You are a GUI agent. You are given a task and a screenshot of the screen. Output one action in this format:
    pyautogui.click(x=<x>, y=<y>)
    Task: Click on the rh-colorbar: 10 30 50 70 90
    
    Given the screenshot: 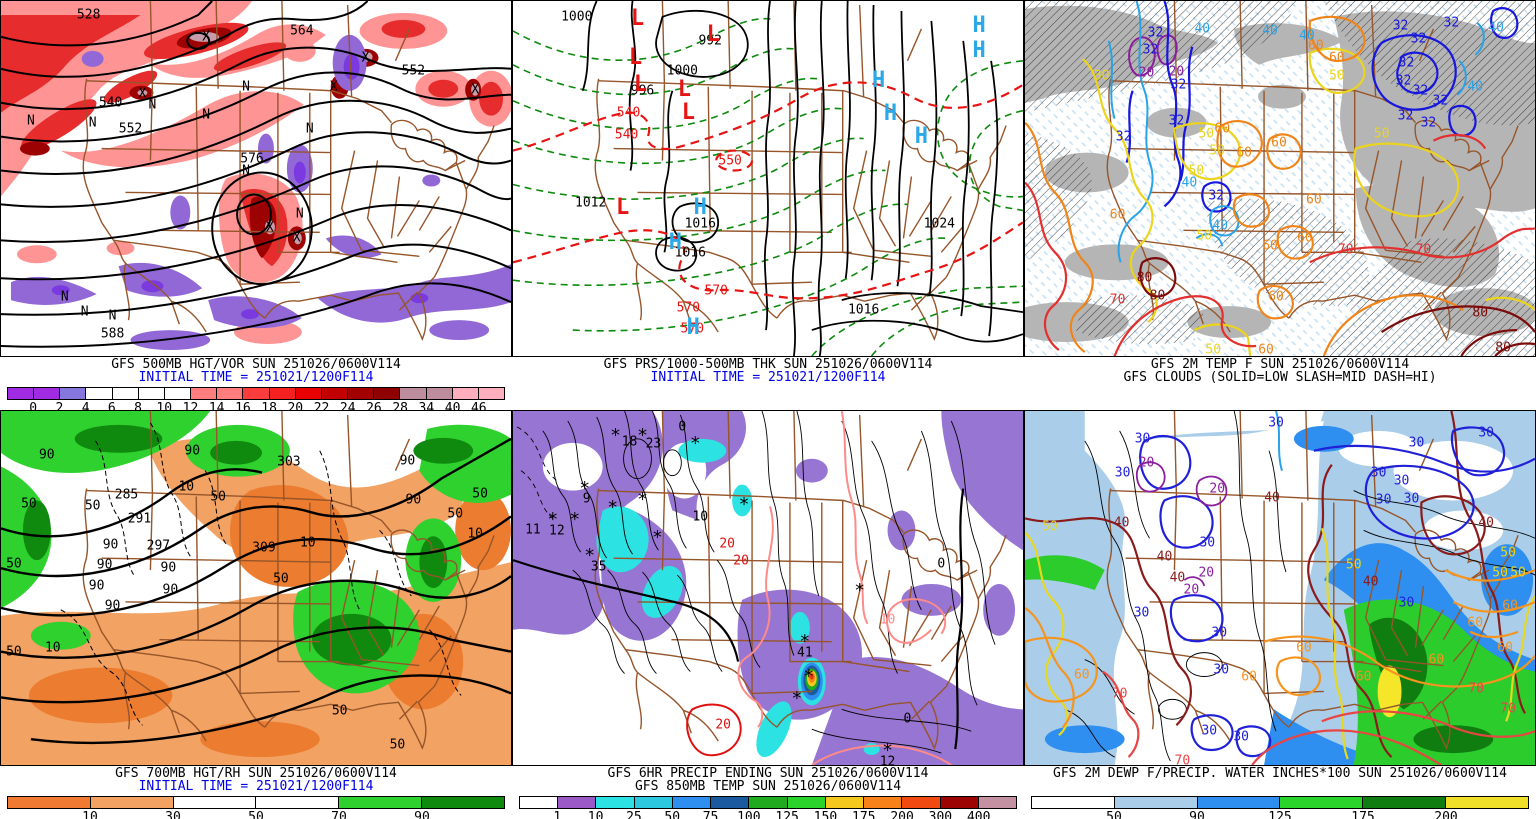 What is the action you would take?
    pyautogui.click(x=256, y=807)
    